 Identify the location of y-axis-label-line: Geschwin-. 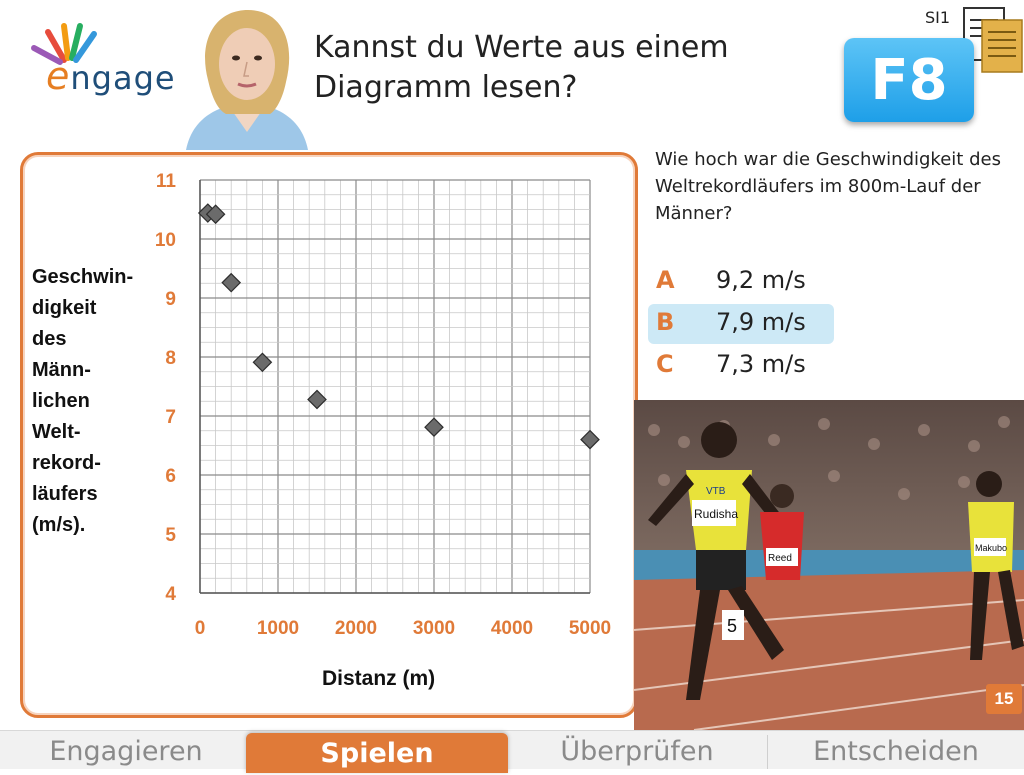
(83, 277).